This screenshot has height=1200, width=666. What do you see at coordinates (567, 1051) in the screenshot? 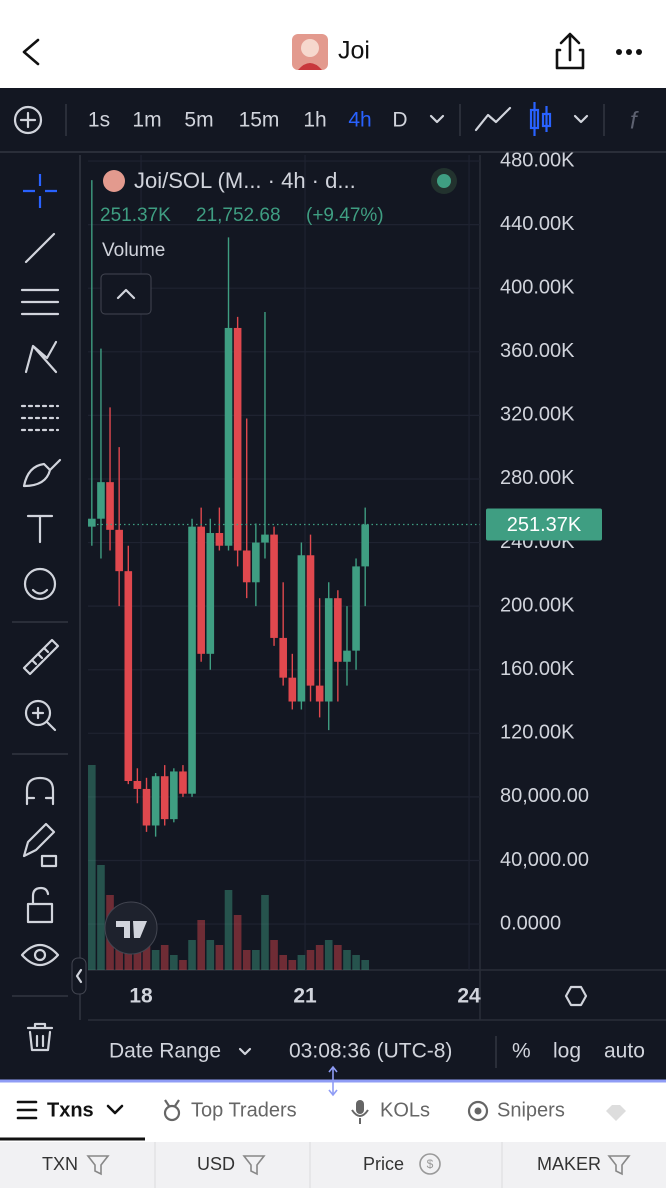
I see `log-toggle: log` at bounding box center [567, 1051].